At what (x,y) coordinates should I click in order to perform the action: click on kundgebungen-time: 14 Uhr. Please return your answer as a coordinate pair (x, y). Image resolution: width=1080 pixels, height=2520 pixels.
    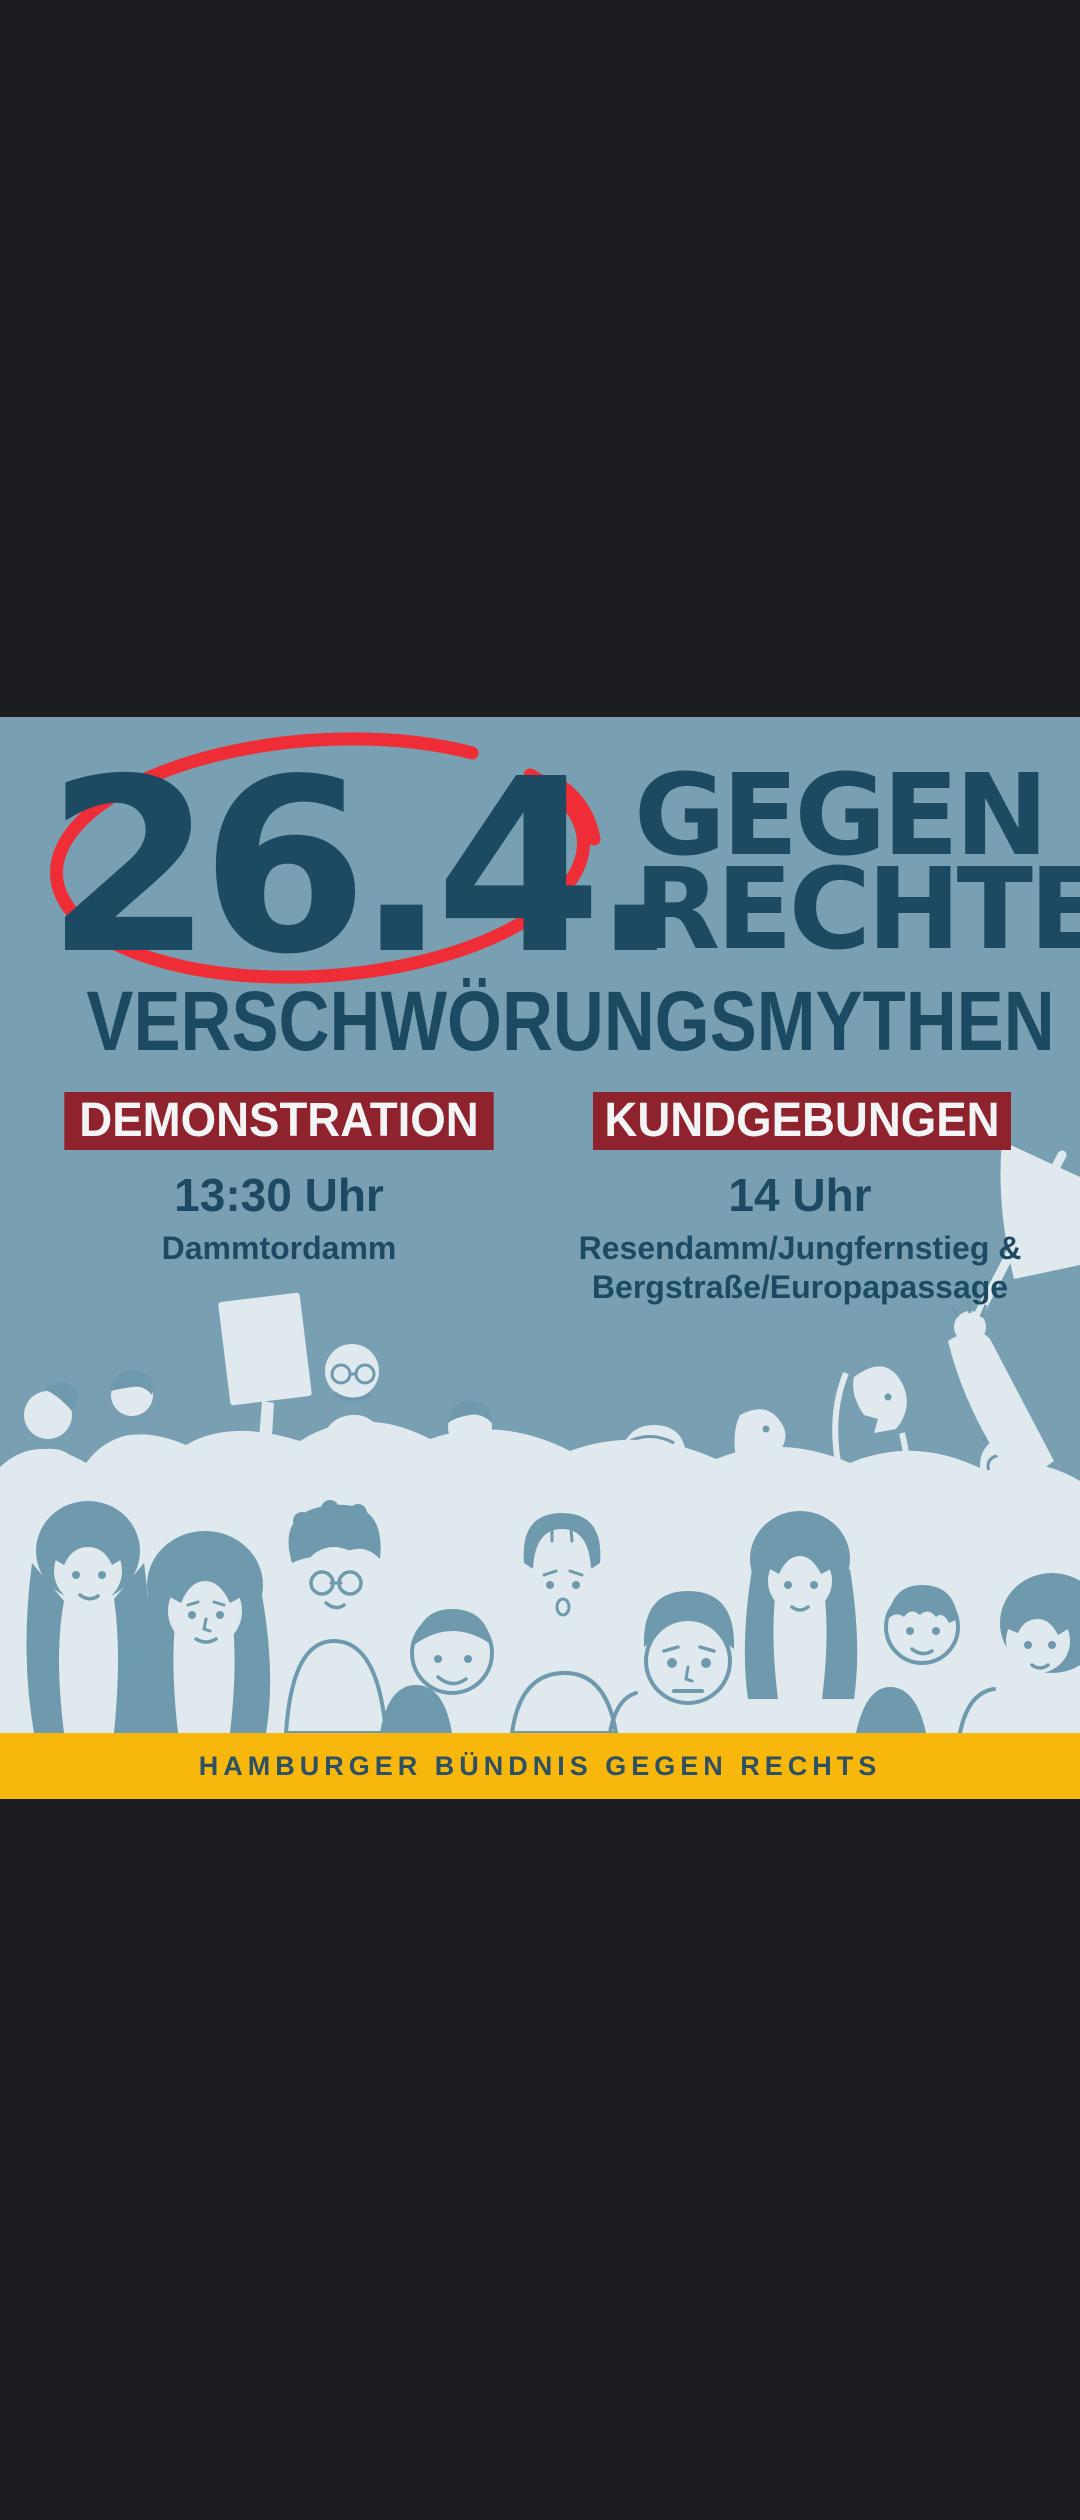
    Looking at the image, I should click on (800, 1195).